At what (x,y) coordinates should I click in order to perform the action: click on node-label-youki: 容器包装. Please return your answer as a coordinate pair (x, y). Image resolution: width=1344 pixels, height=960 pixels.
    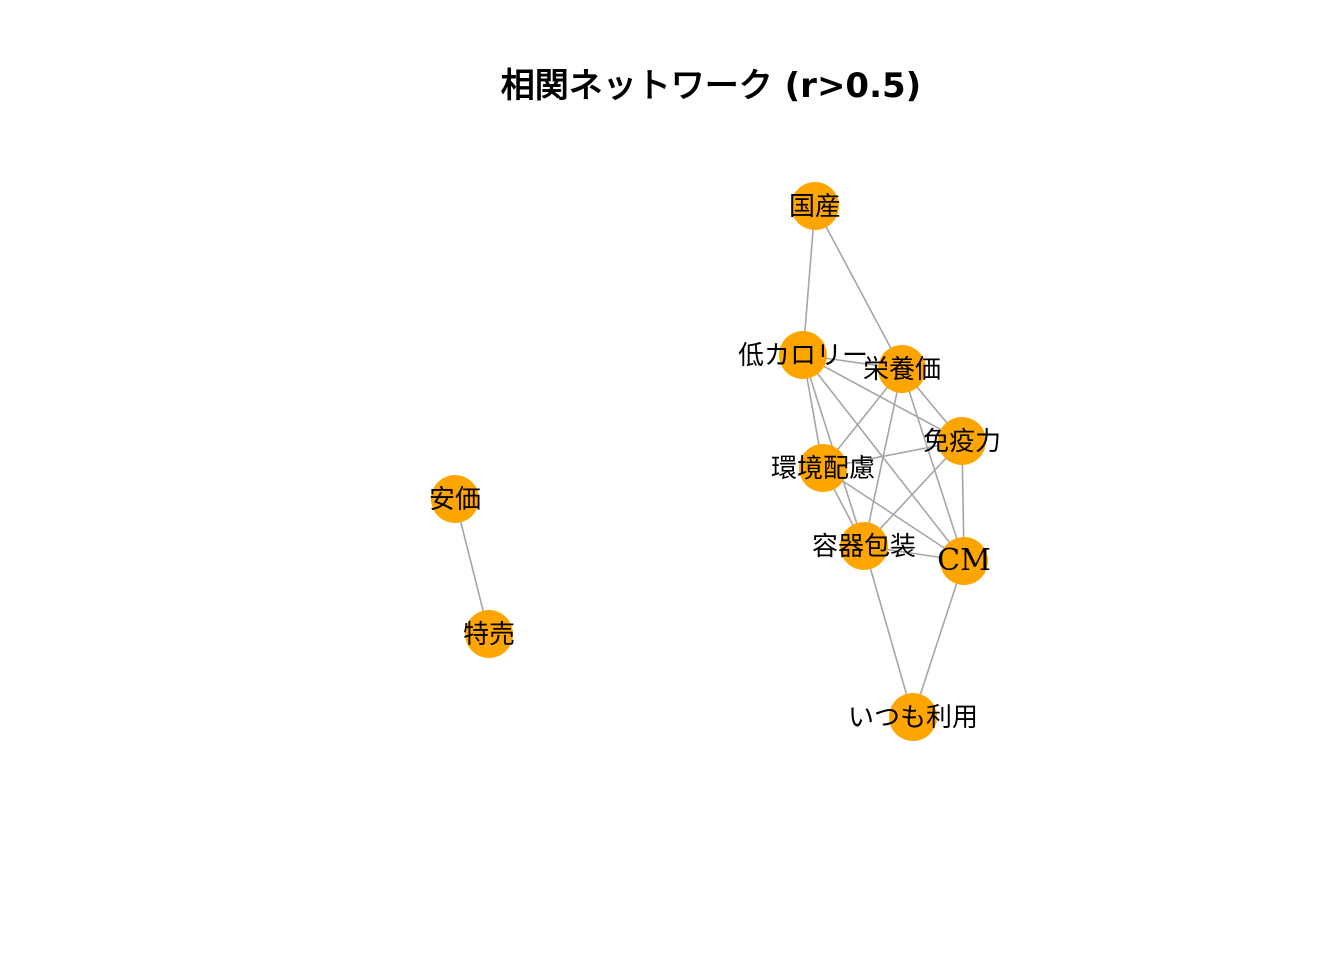
    Looking at the image, I should click on (864, 547).